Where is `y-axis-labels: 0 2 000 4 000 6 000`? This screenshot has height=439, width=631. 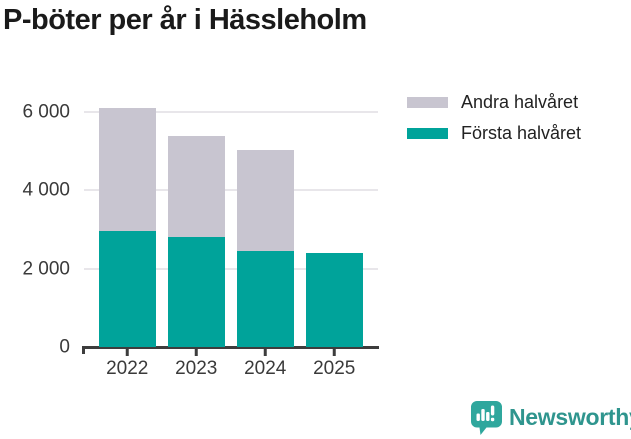
y-axis-labels: 0 2 000 4 000 6 000 is located at coordinates (37, 223).